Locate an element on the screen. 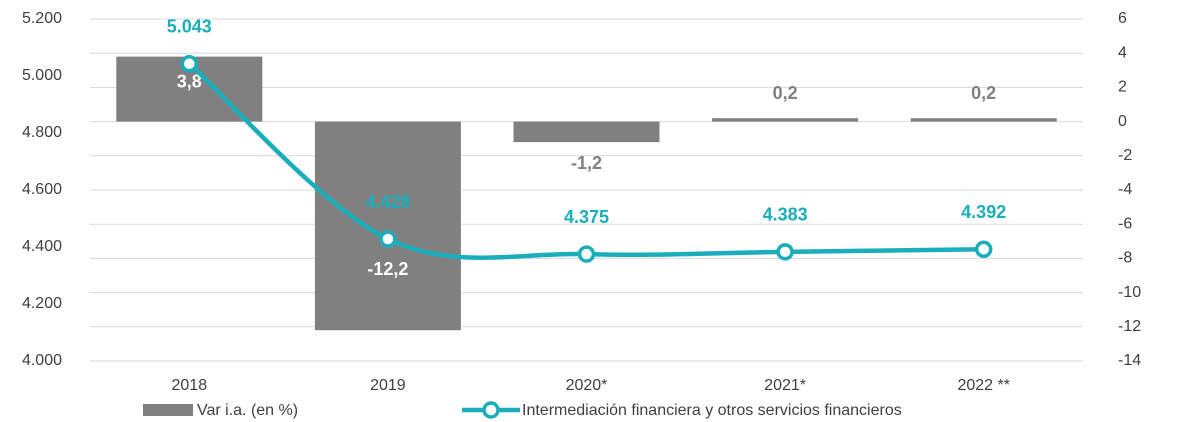 The image size is (1177, 422). y2-tick-label: -14 is located at coordinates (1129, 360).